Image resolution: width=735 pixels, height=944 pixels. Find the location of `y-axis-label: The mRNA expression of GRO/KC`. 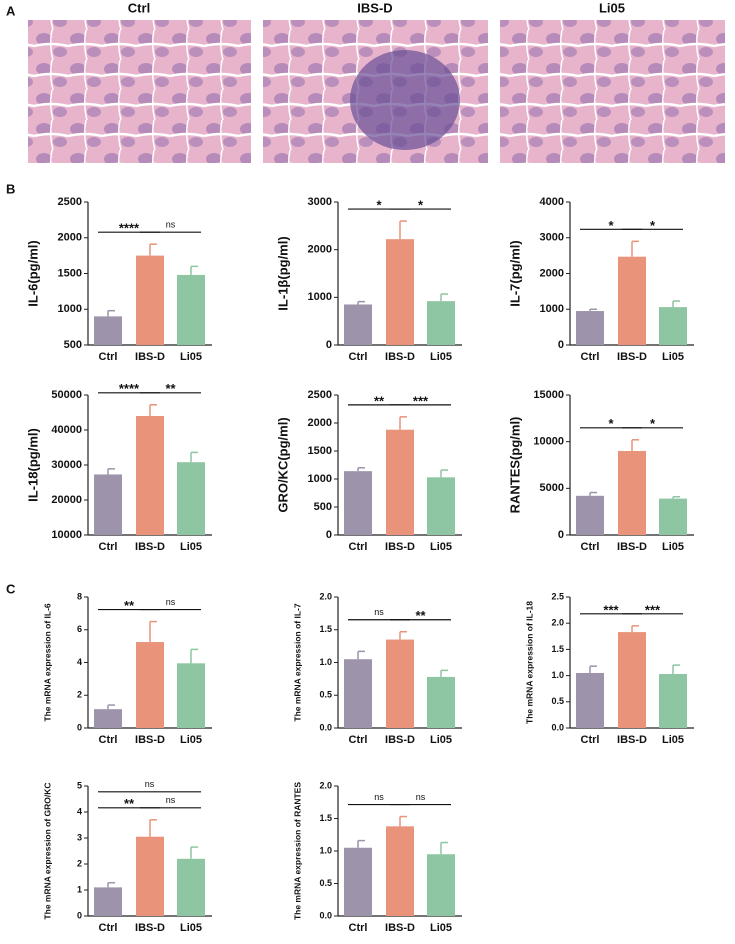

y-axis-label: The mRNA expression of GRO/KC is located at coordinates (47, 850).